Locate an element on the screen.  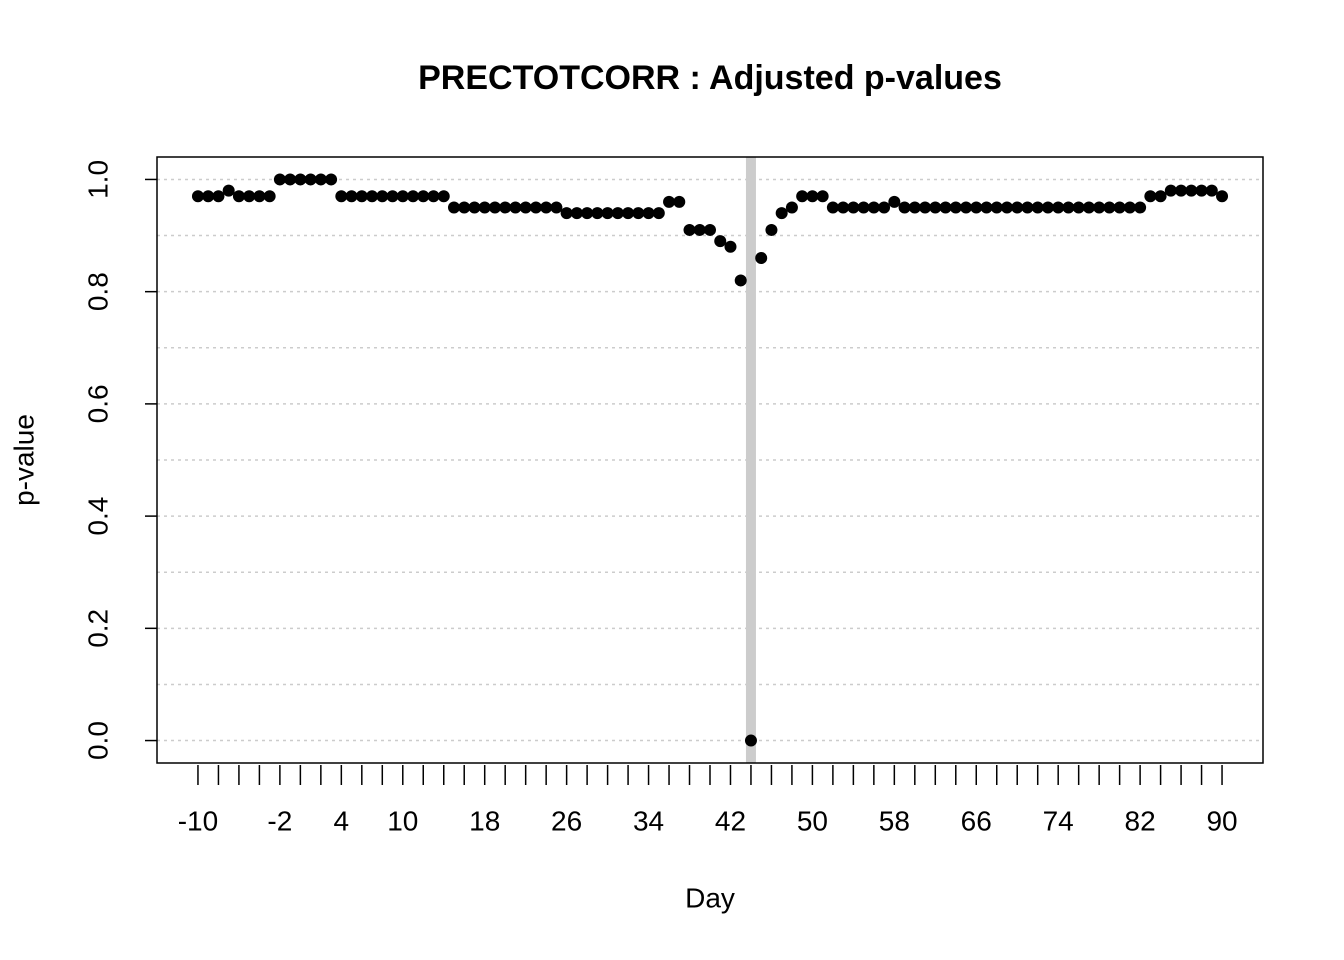
x-tick-label: 90 is located at coordinates (1221, 820).